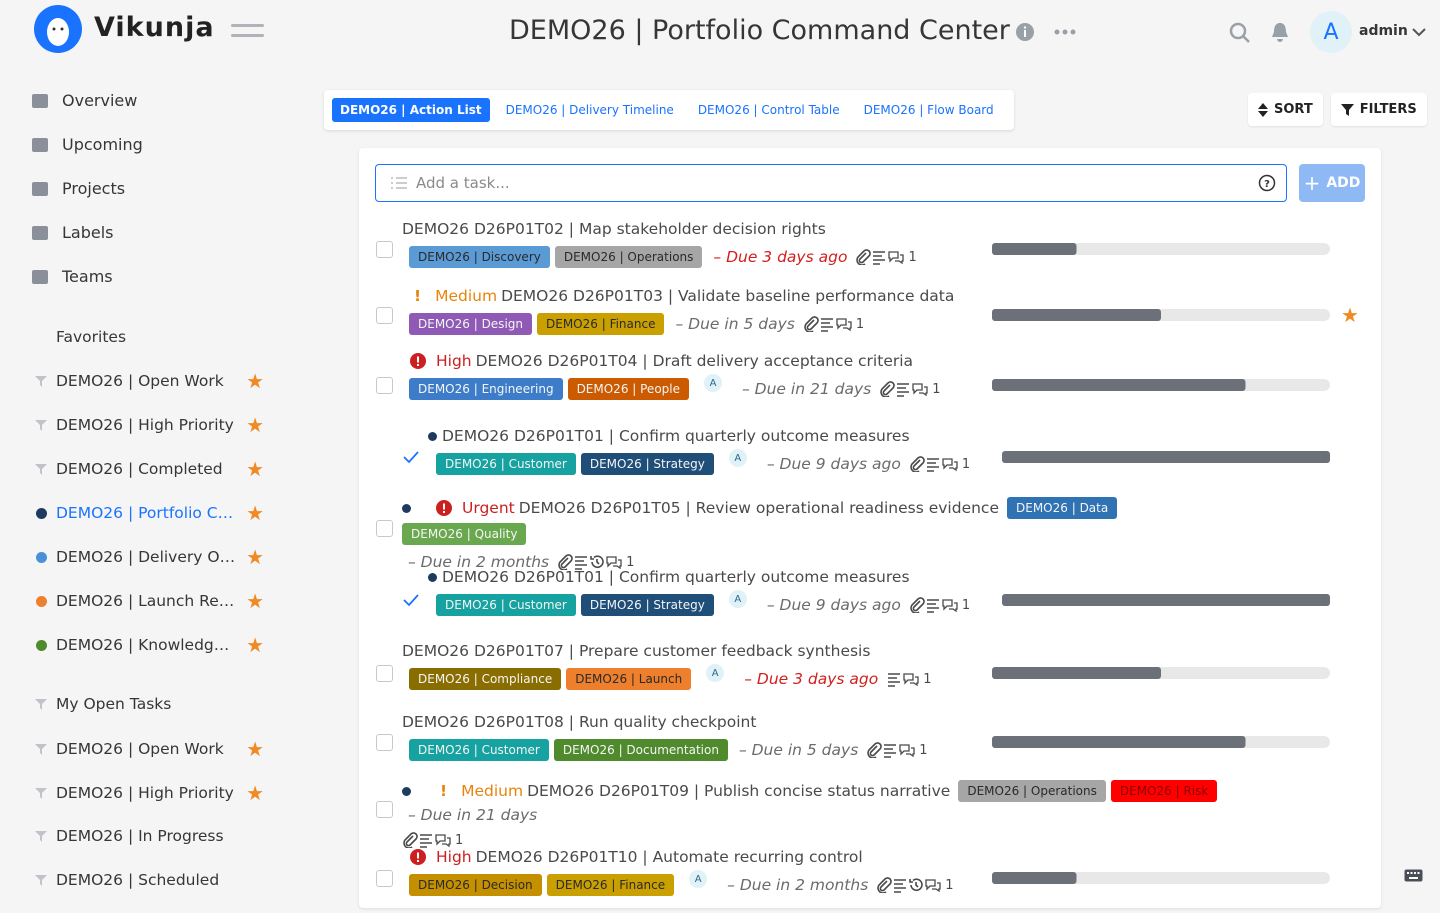  What do you see at coordinates (149, 601) in the screenshot?
I see `sidebar-project: DEMO26 | Launch Re… ★` at bounding box center [149, 601].